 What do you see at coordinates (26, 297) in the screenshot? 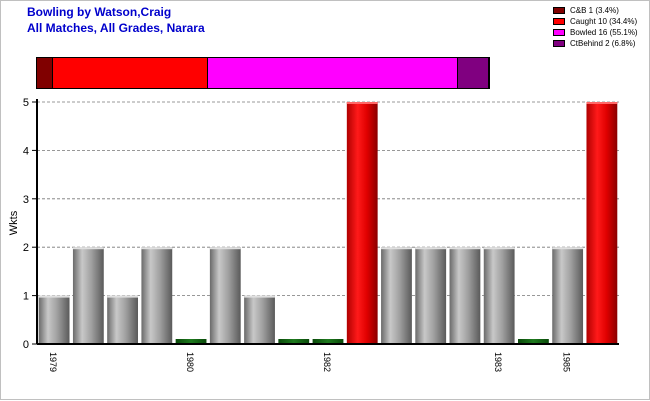
I see `y-tick-label: 1` at bounding box center [26, 297].